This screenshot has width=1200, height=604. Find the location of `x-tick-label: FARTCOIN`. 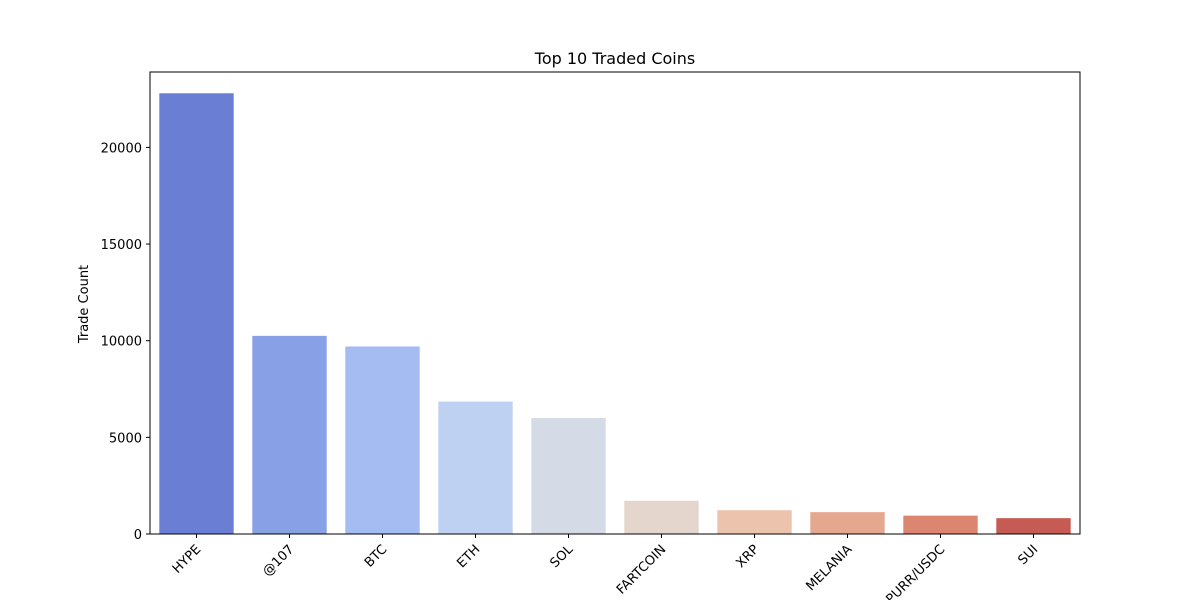

x-tick-label: FARTCOIN is located at coordinates (641, 569).